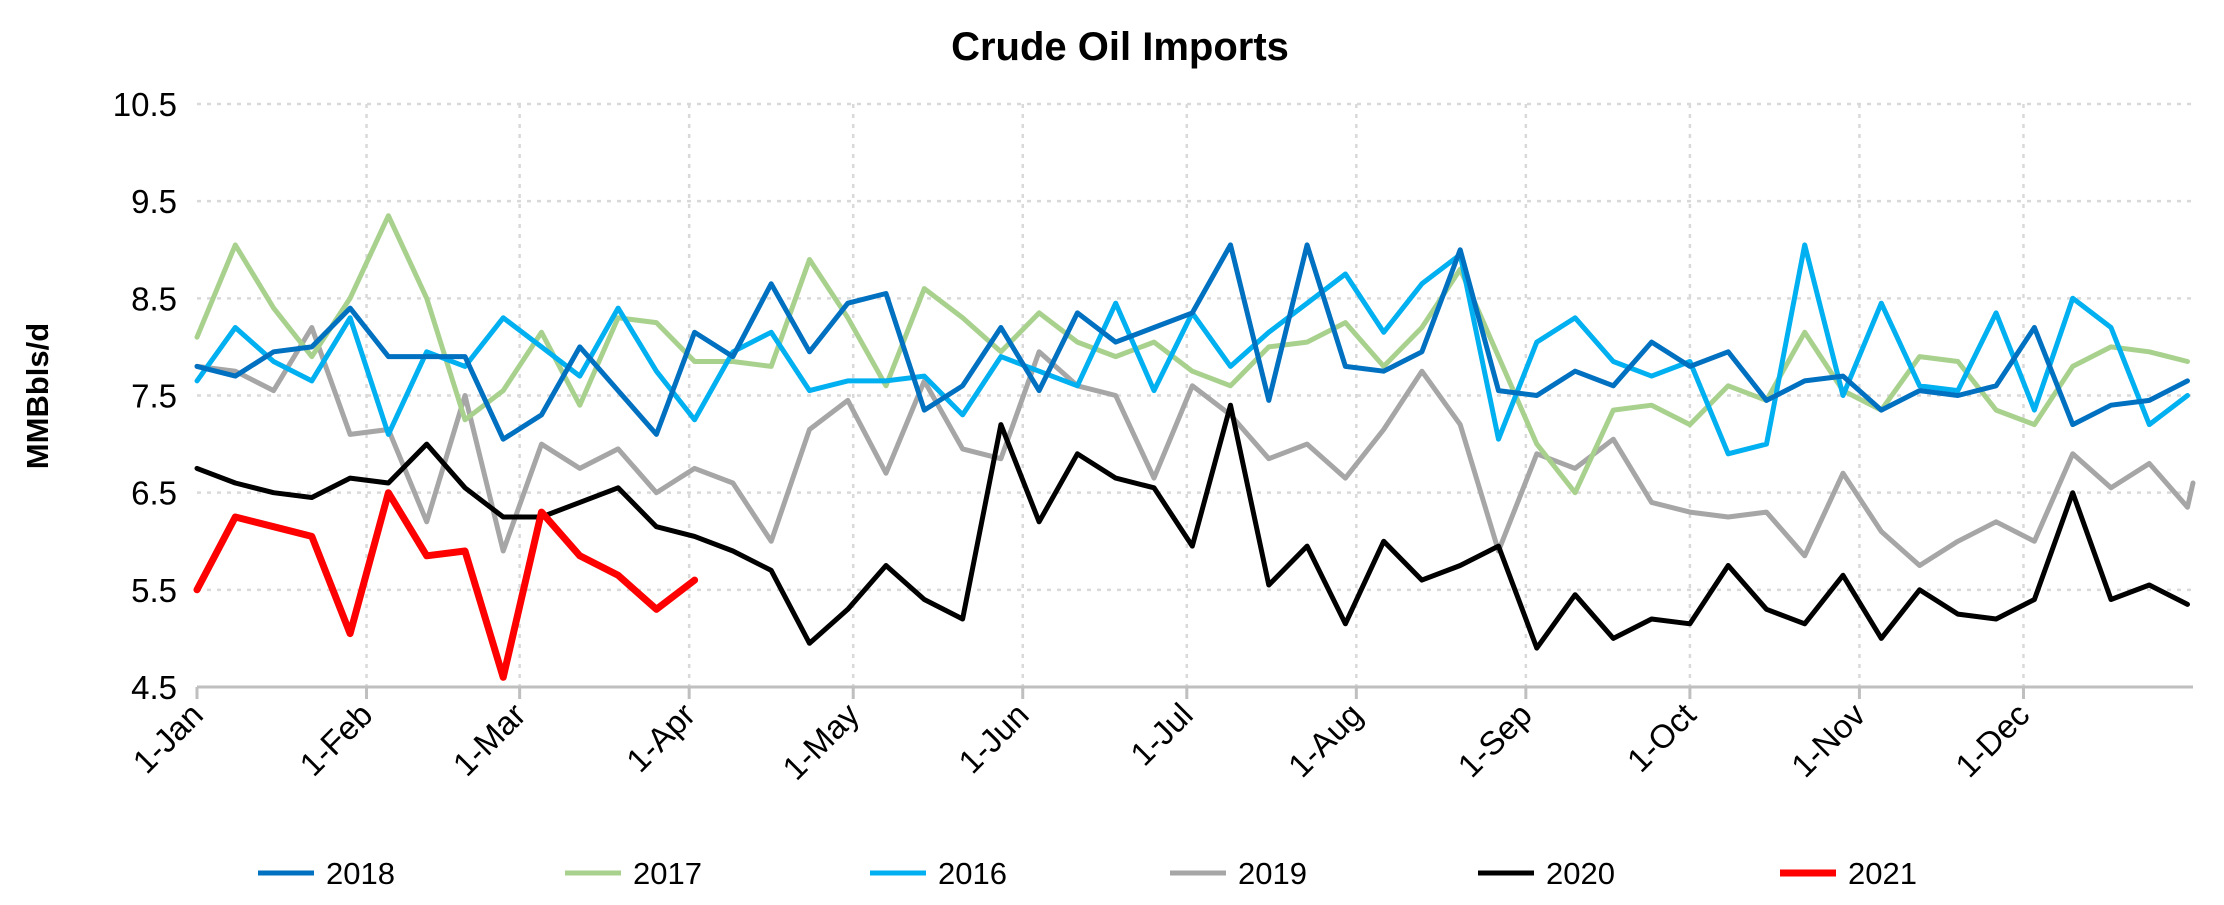  Describe the element at coordinates (488, 739) in the screenshot. I see `x-tick-label: 1-Mar` at that location.